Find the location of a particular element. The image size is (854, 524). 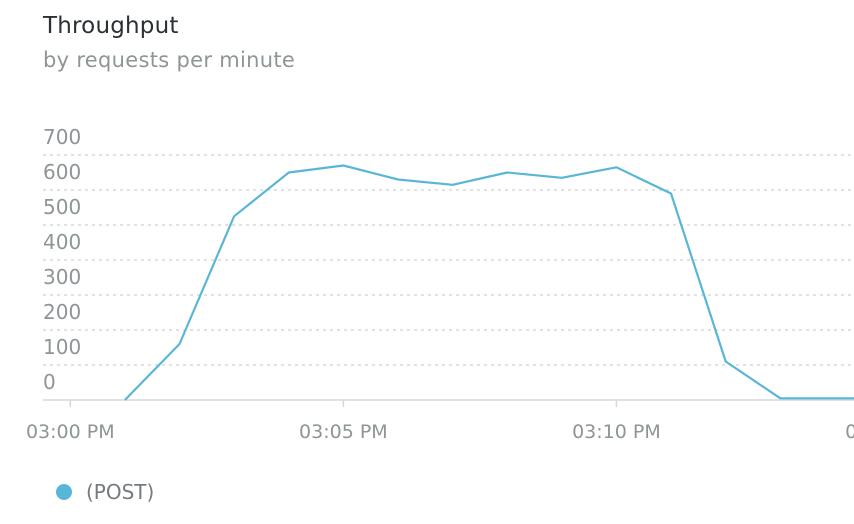

y-tick-label-0: 0 is located at coordinates (49, 382).